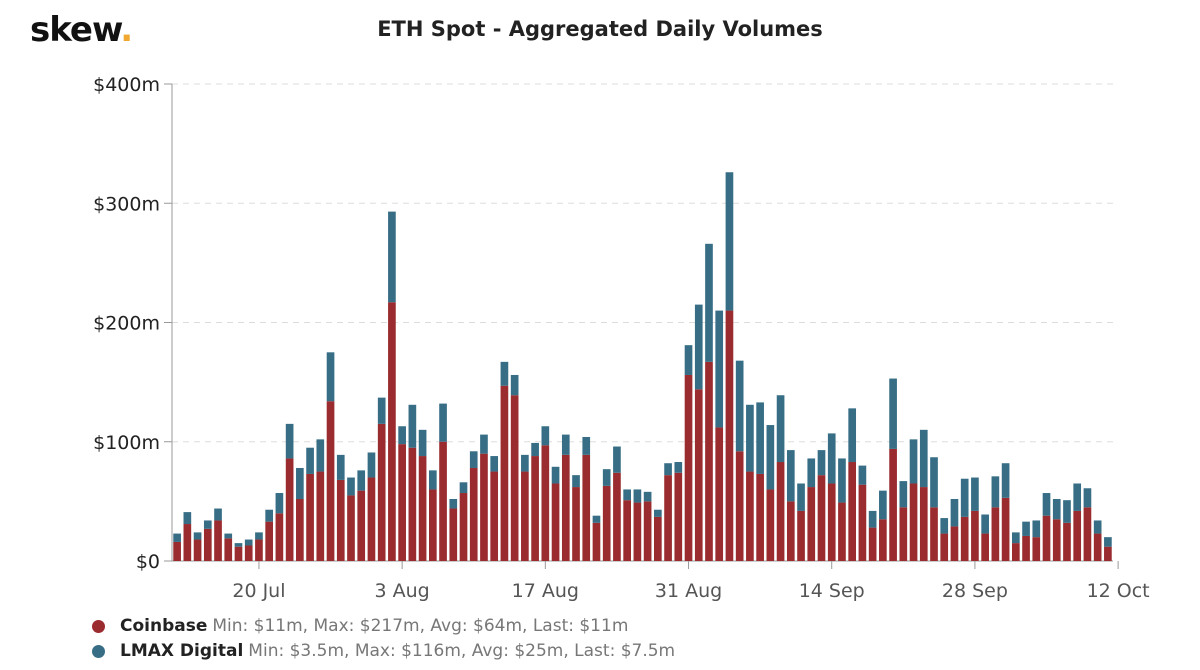 This screenshot has height=670, width=1200. I want to click on y-tick-label: $300m, so click(126, 204).